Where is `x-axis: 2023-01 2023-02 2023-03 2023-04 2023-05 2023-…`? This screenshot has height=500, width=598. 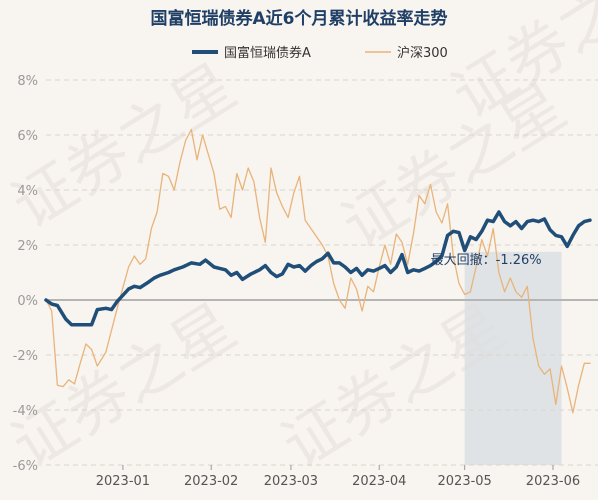 x-axis: 2023-01 2023-02 2023-03 2023-04 2023-05 2023-… is located at coordinates (338, 477).